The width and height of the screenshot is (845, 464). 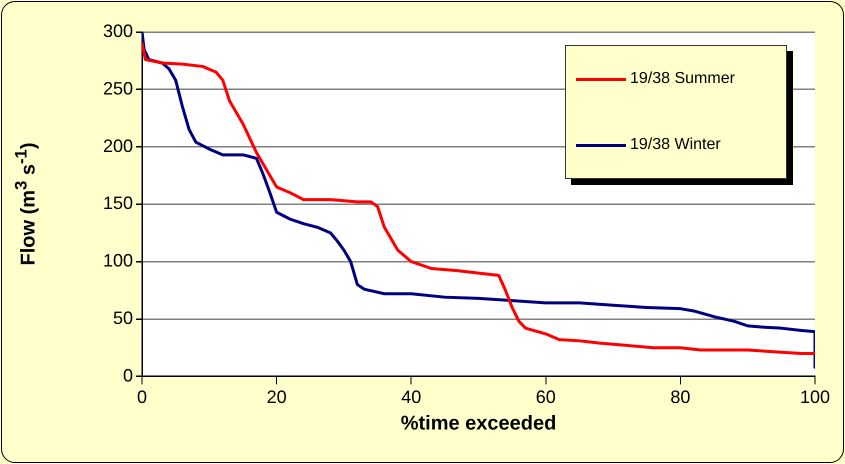 What do you see at coordinates (815, 397) in the screenshot?
I see `x-tick-label: 100` at bounding box center [815, 397].